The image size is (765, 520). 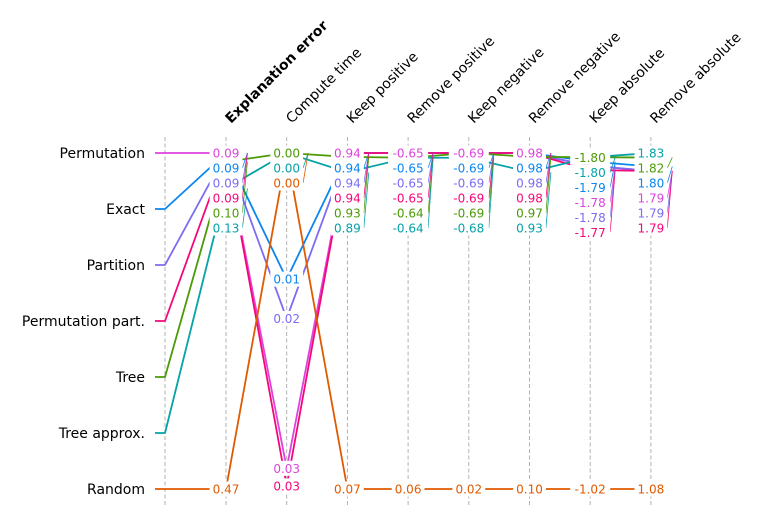 What do you see at coordinates (347, 490) in the screenshot?
I see `value-label: 0.07` at bounding box center [347, 490].